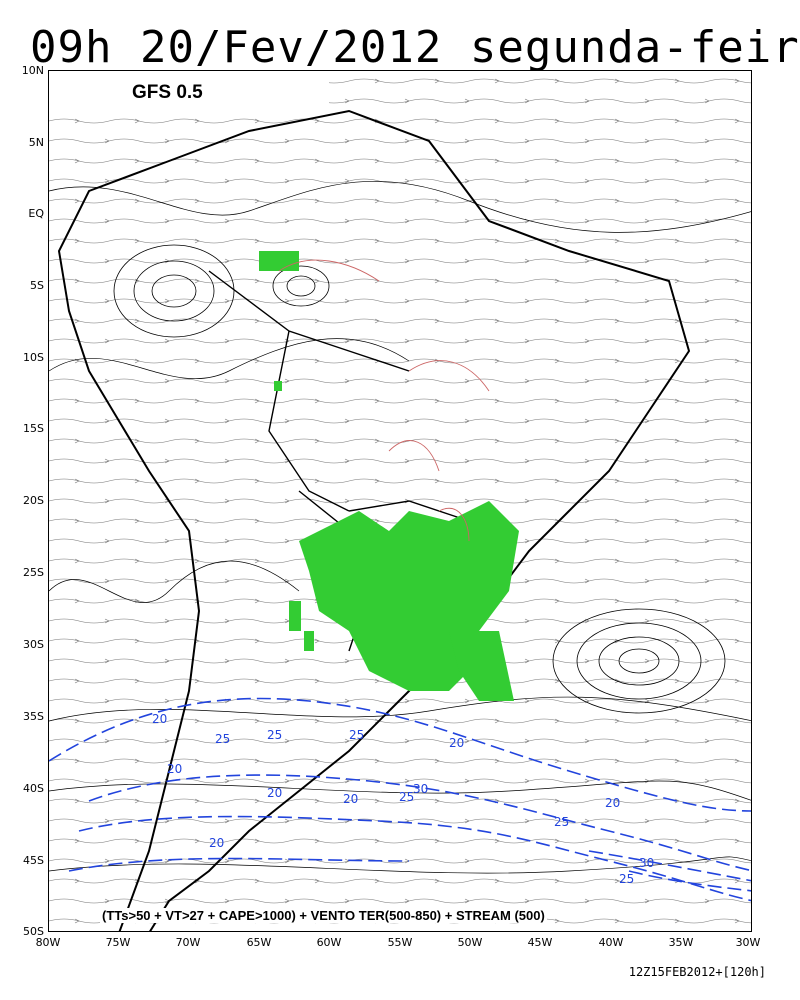 The image size is (800, 1000). What do you see at coordinates (118, 942) in the screenshot?
I see `lon-tick: 75W` at bounding box center [118, 942].